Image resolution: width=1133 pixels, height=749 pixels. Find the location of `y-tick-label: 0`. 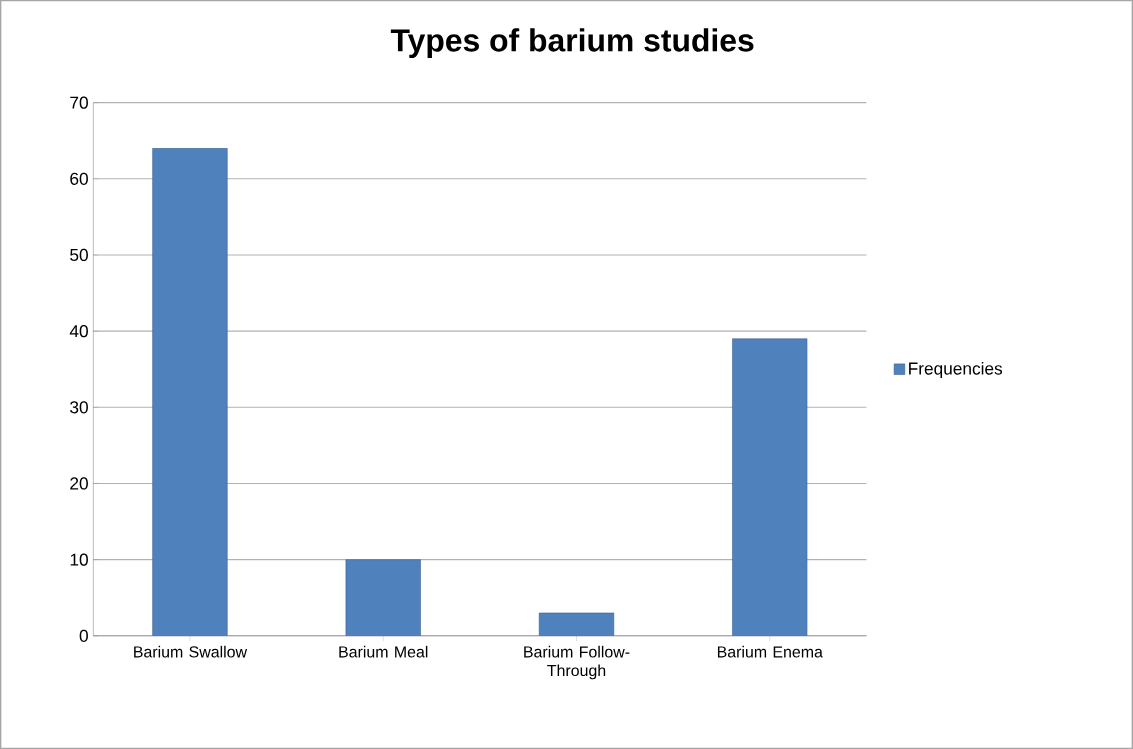

y-tick-label: 0 is located at coordinates (83, 635).